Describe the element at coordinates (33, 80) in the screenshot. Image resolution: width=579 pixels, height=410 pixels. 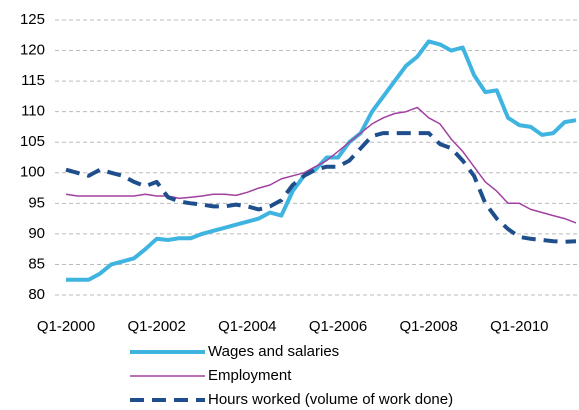
I see `y-tick-label: 115` at that location.